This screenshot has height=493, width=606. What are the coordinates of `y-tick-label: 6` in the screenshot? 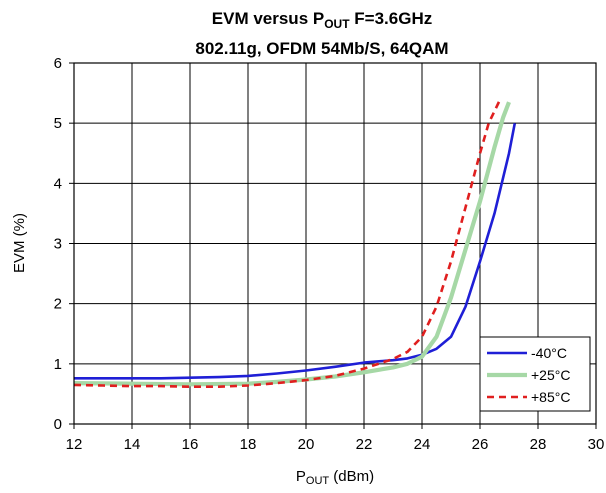 It's located at (58, 63).